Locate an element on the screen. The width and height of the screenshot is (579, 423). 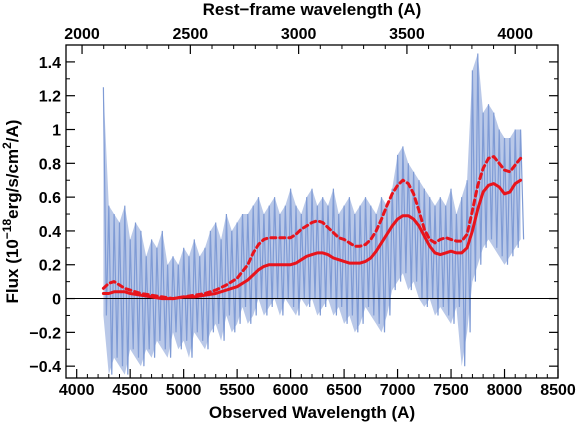
y-tick-label: 1 is located at coordinates (56, 131).